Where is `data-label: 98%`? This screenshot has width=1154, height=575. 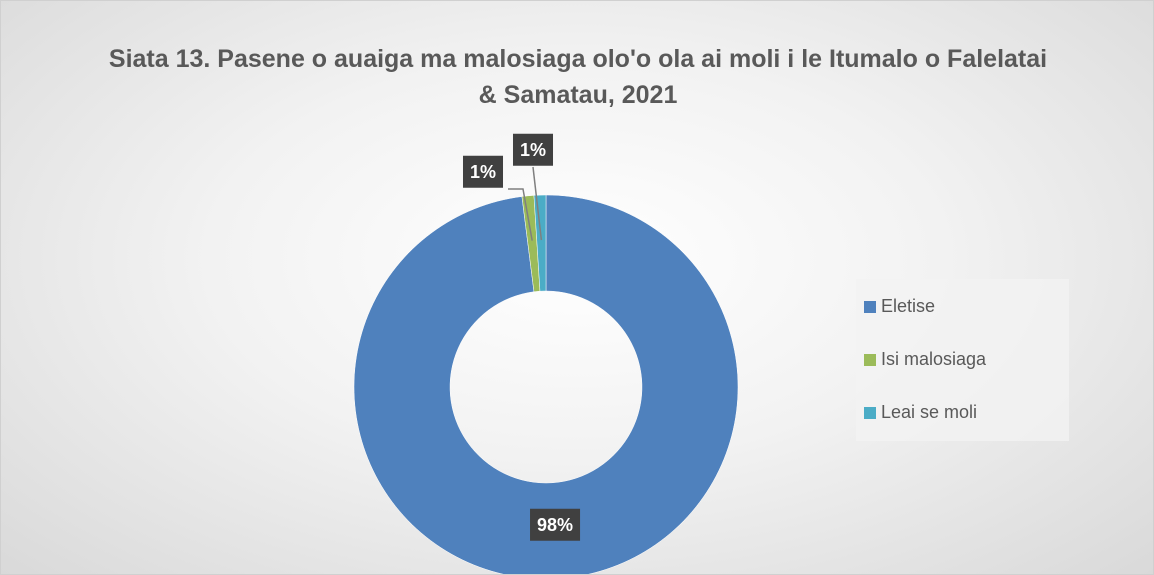
data-label: 98% is located at coordinates (555, 524).